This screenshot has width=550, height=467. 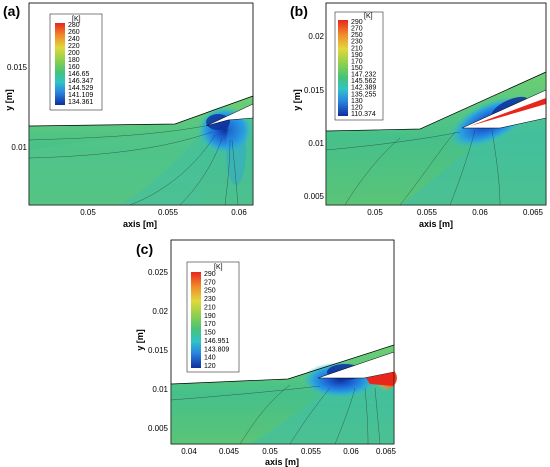 What do you see at coordinates (210, 358) in the screenshot?
I see `legend-label: 140` at bounding box center [210, 358].